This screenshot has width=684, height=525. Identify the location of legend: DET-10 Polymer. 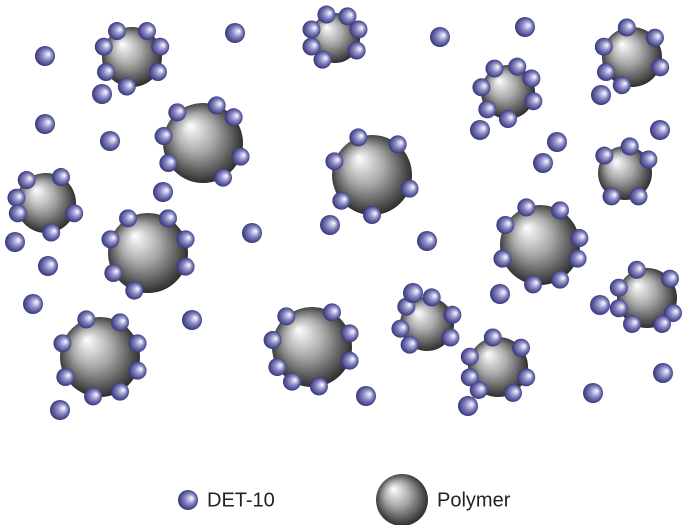
(344, 499).